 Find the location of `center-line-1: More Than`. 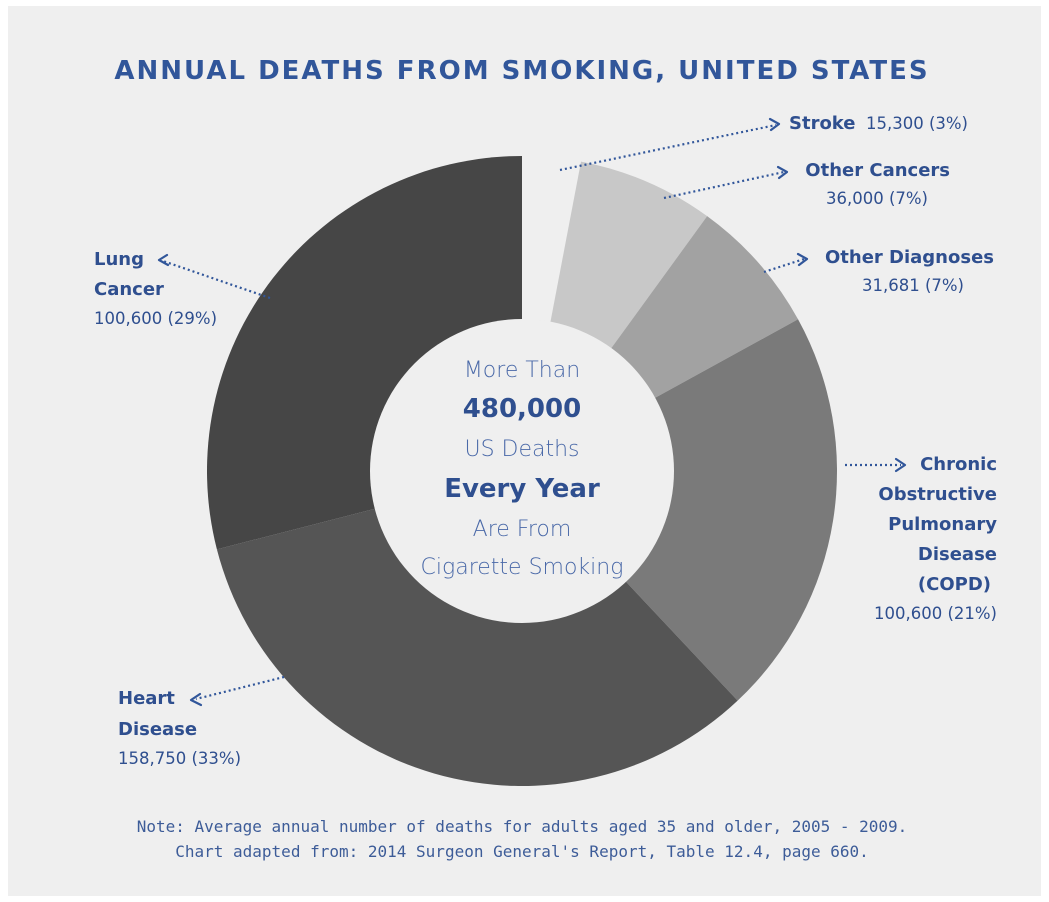

center-line-1: More Than is located at coordinates (522, 370).